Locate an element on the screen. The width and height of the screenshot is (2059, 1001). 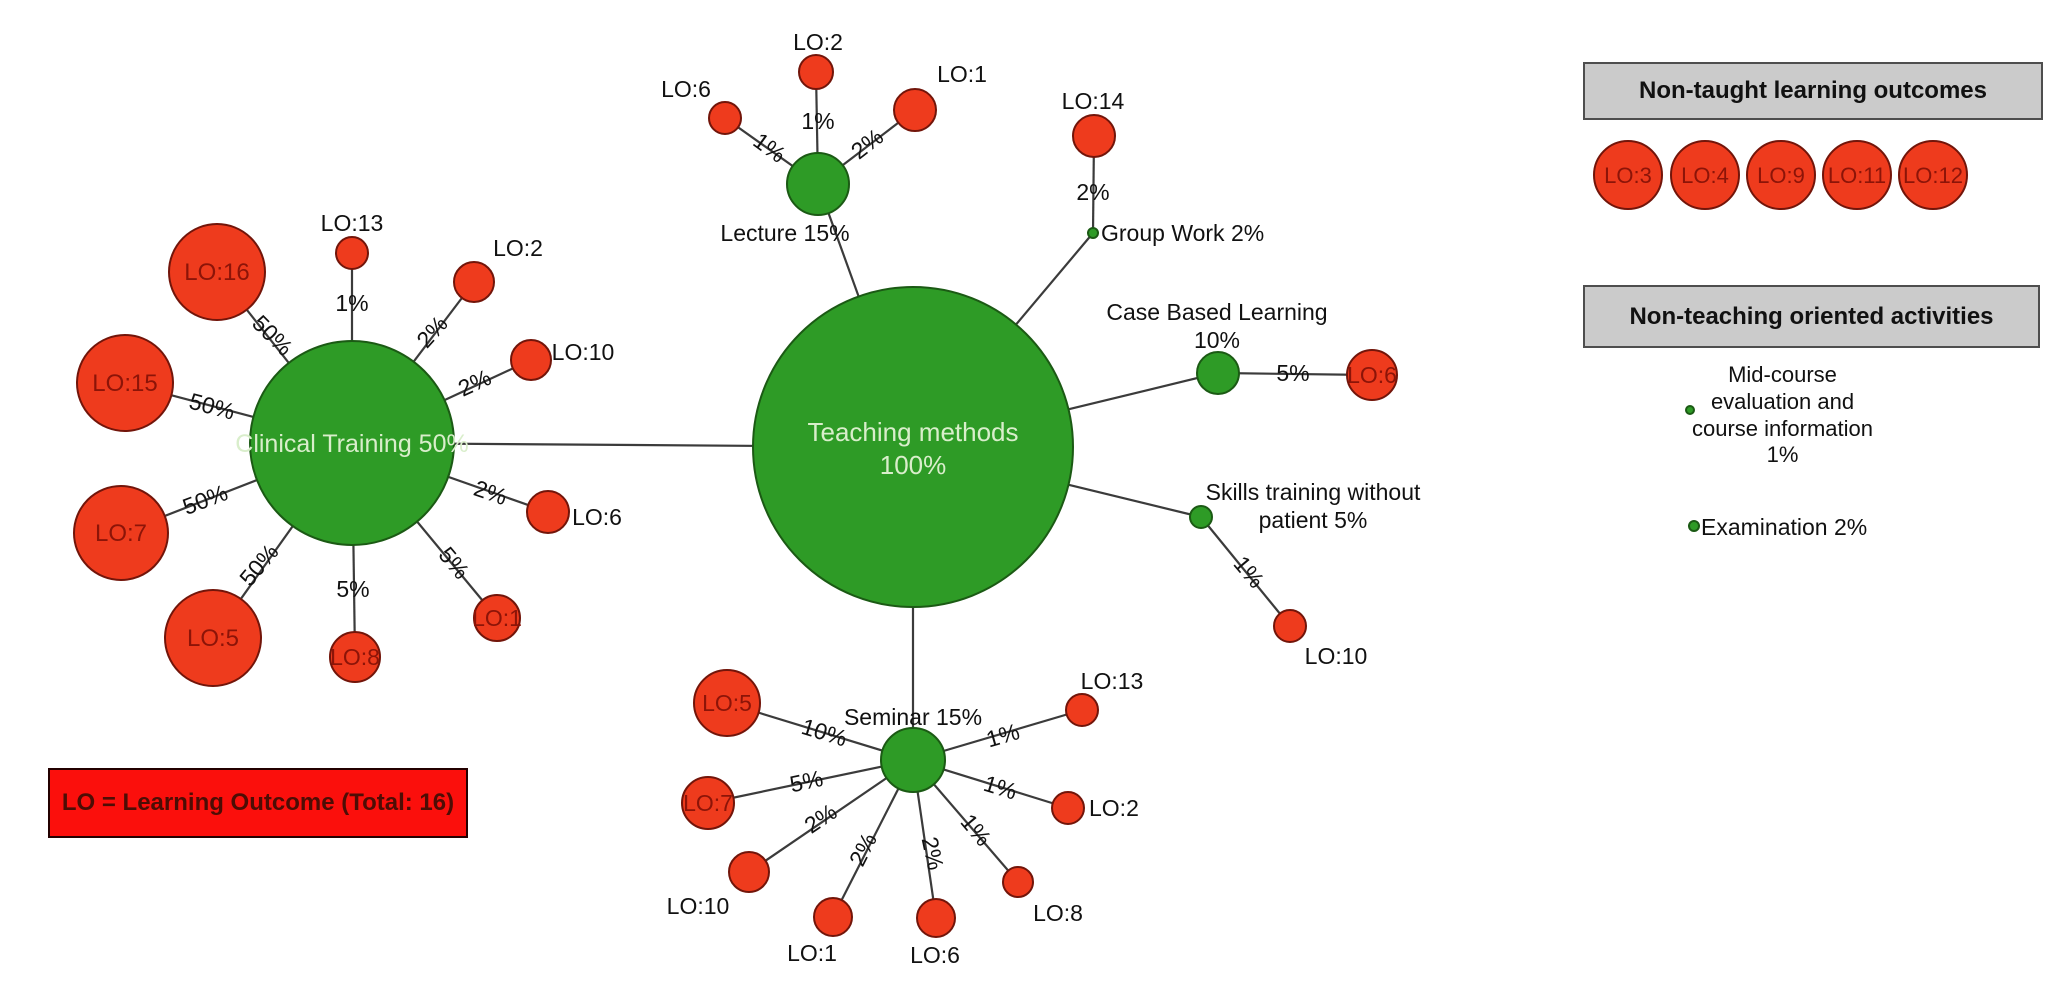
node-label-legend-lo4: LO:4 is located at coordinates (1705, 175).